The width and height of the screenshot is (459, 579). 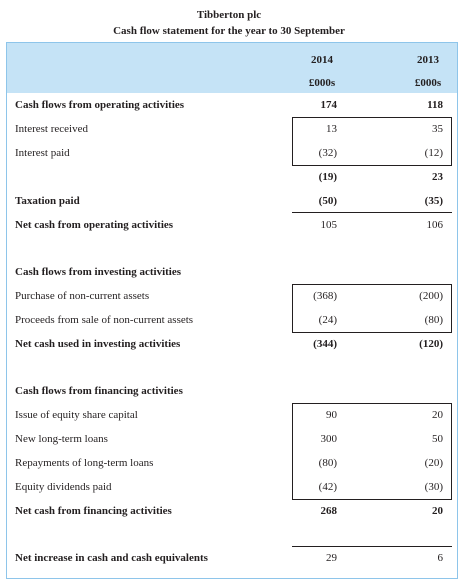 I want to click on cell-value: 174, so click(x=329, y=105).